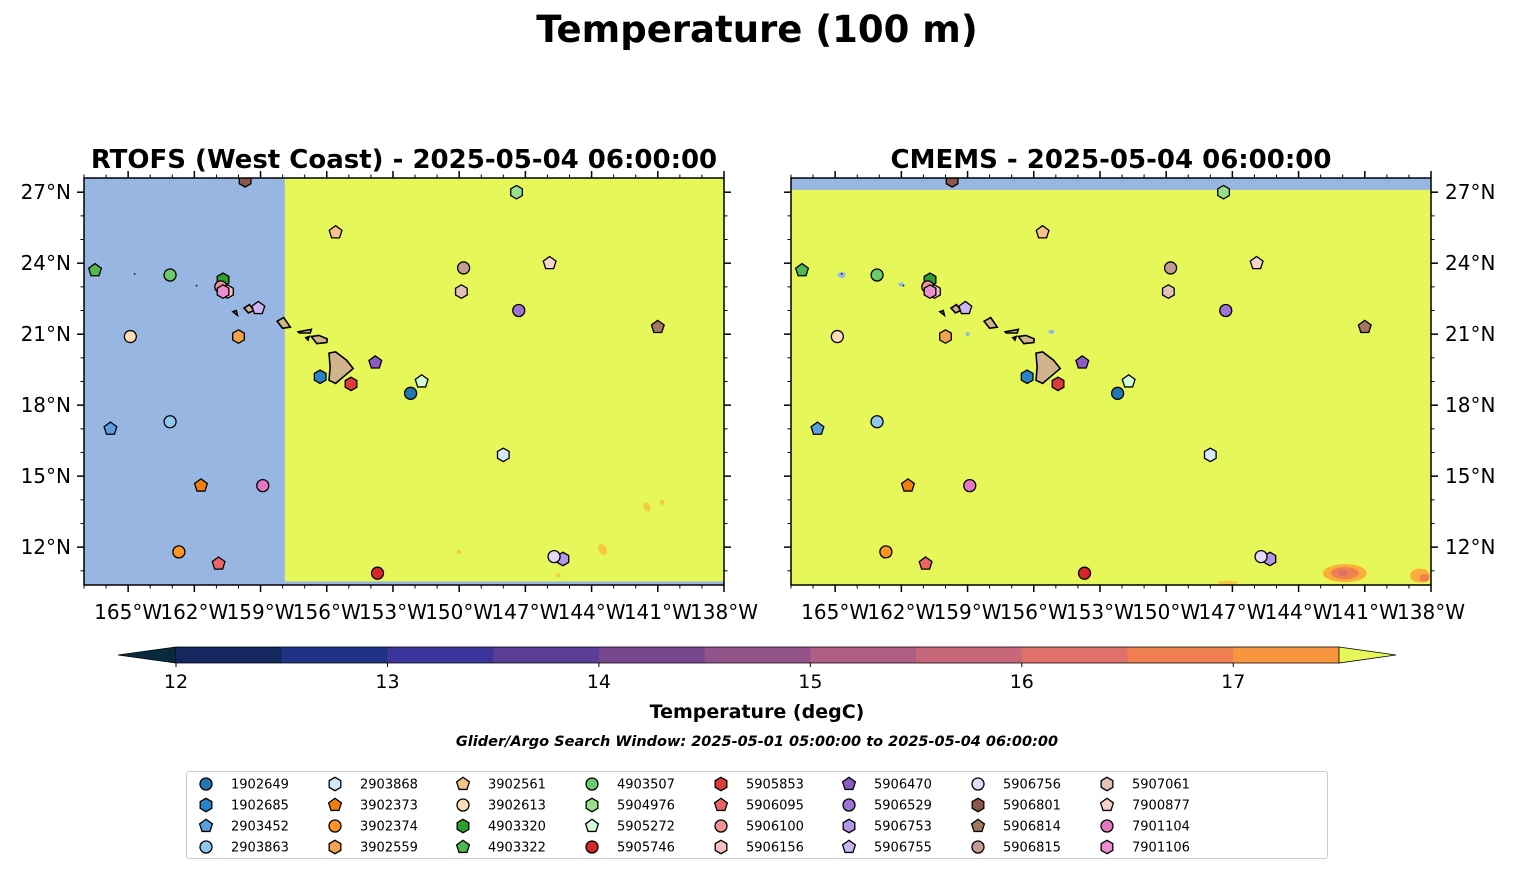 The height and width of the screenshot is (889, 1514). I want to click on colorbar-tick-label: 15, so click(810, 682).